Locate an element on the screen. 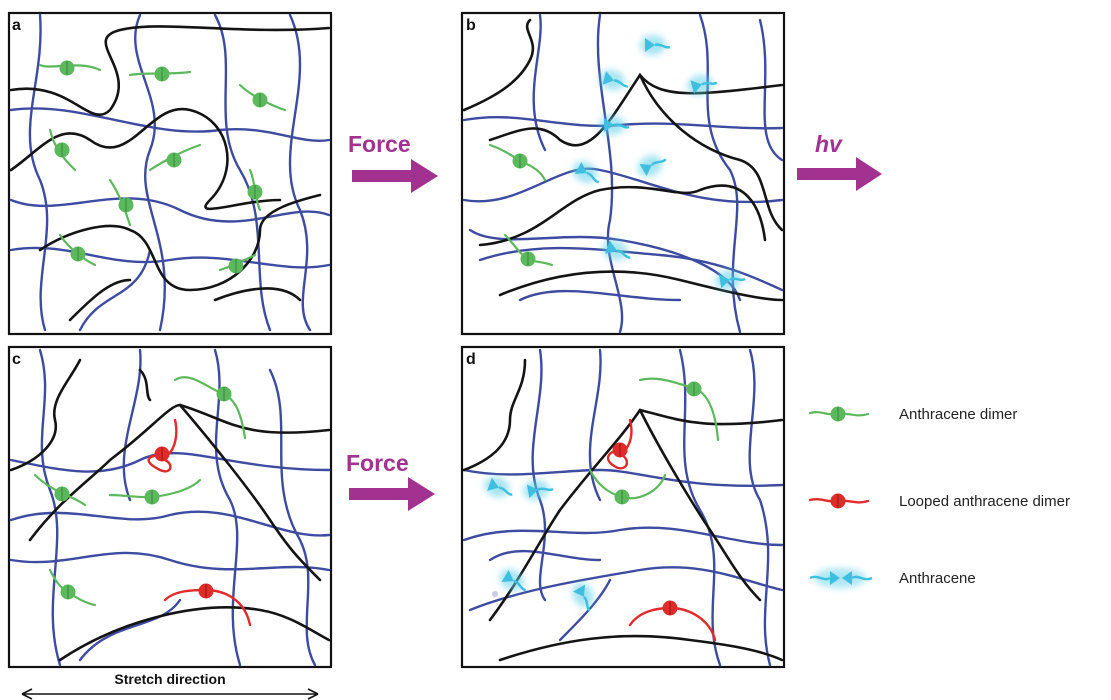 This screenshot has width=1111, height=700. legend-looped: Looped anthracene dimer is located at coordinates (939, 501).